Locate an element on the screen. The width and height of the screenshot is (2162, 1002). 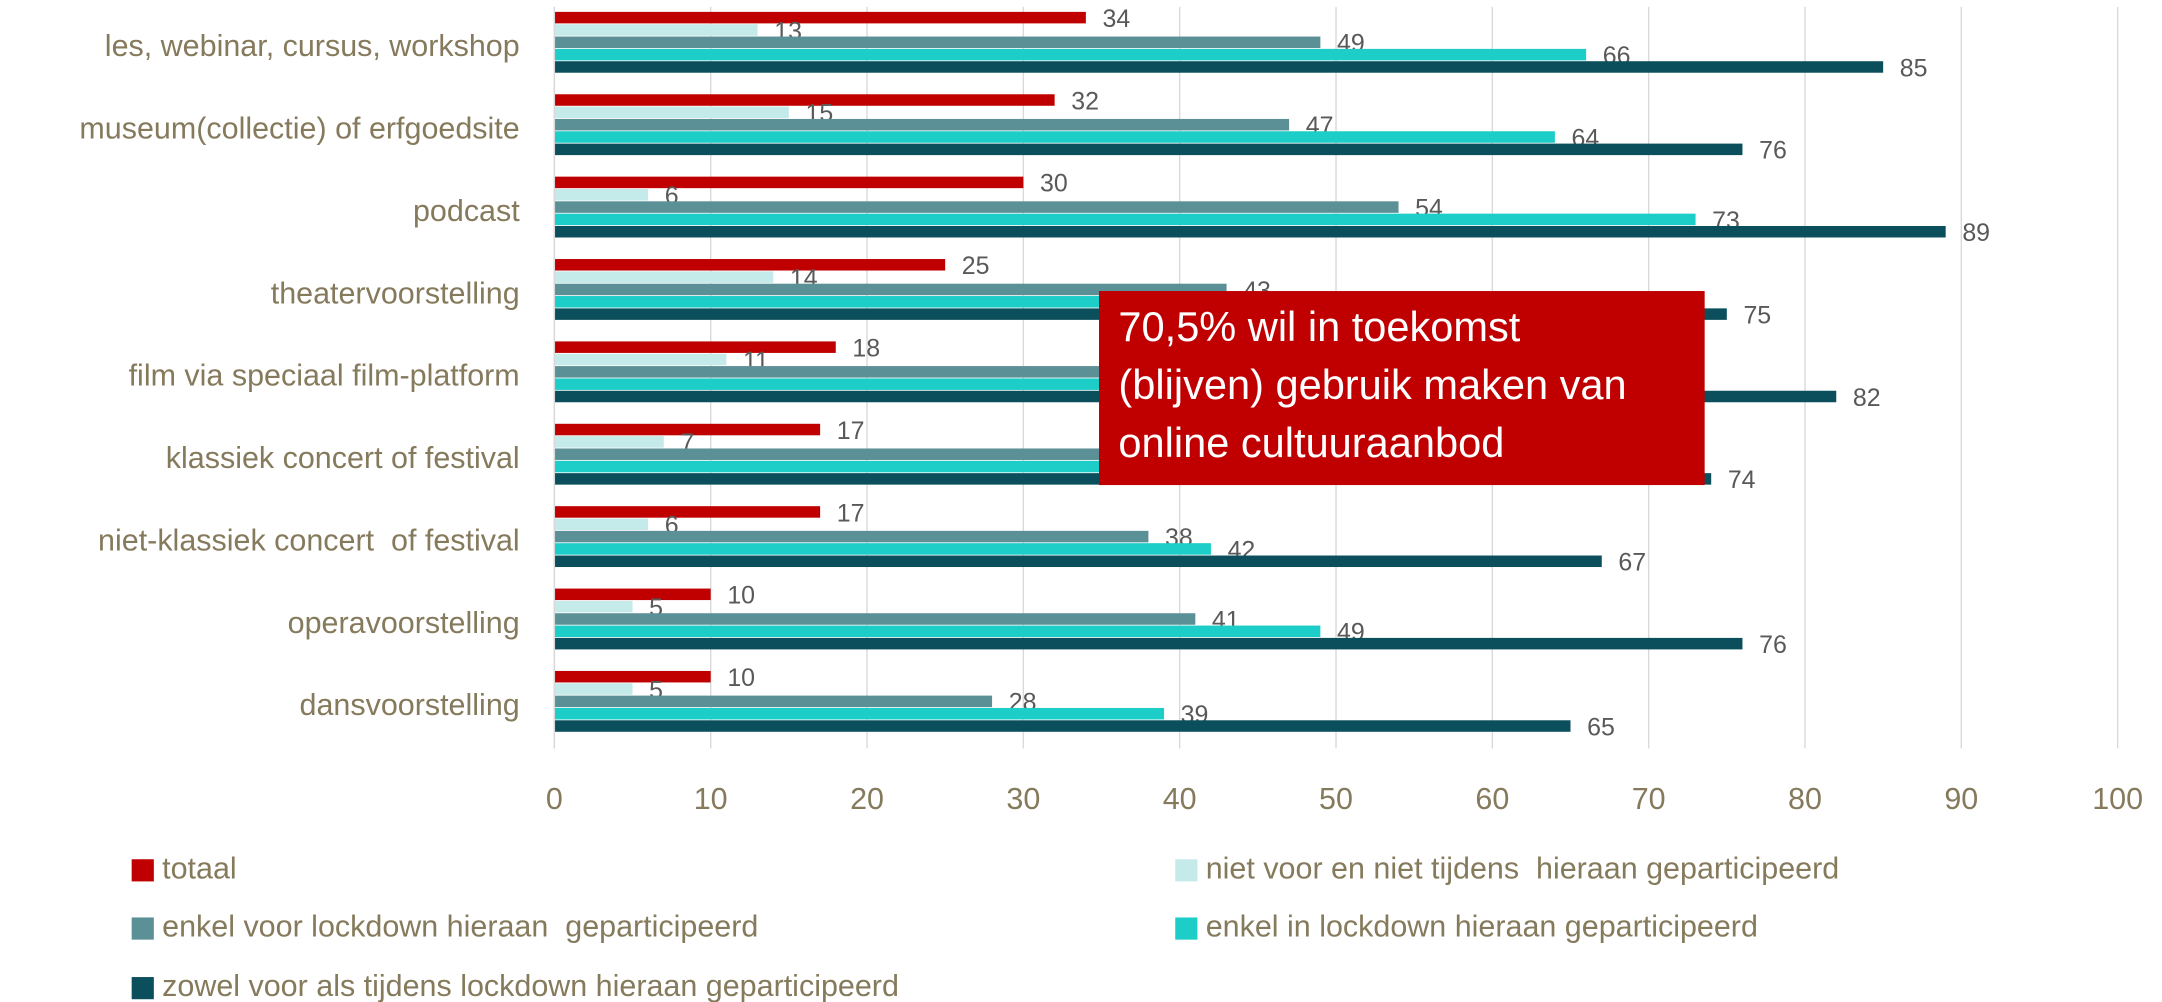
annotation-box is located at coordinates (1402, 388).